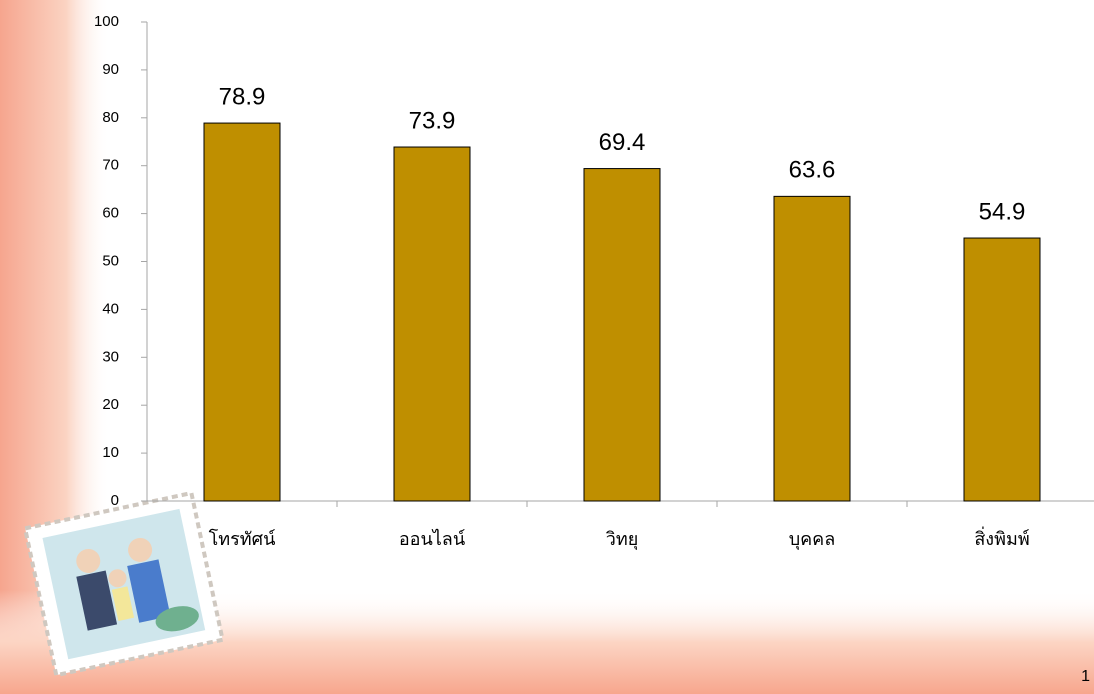  I want to click on y-tick-label: 70, so click(110, 165).